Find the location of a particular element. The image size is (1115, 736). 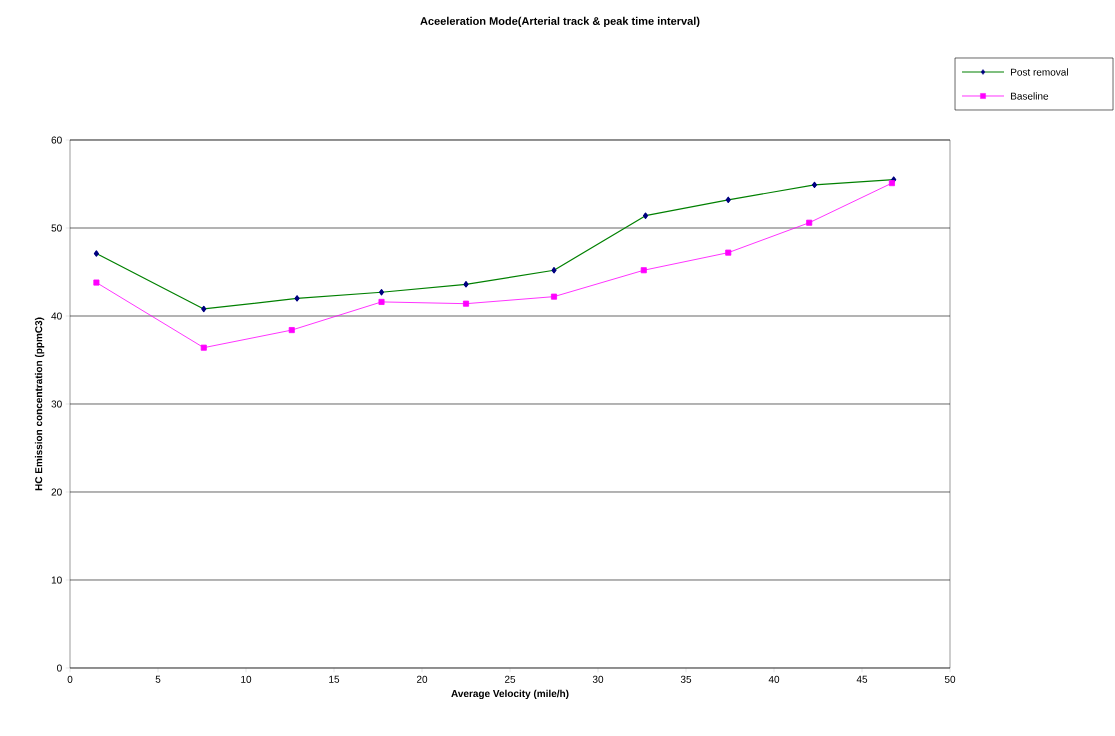

x-tick-label: 35 is located at coordinates (686, 679).